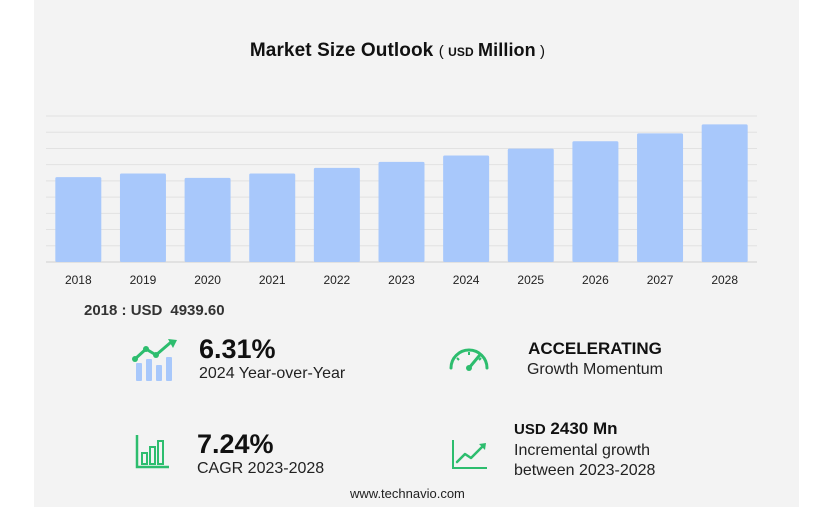  I want to click on line-growth-icon, so click(469, 454).